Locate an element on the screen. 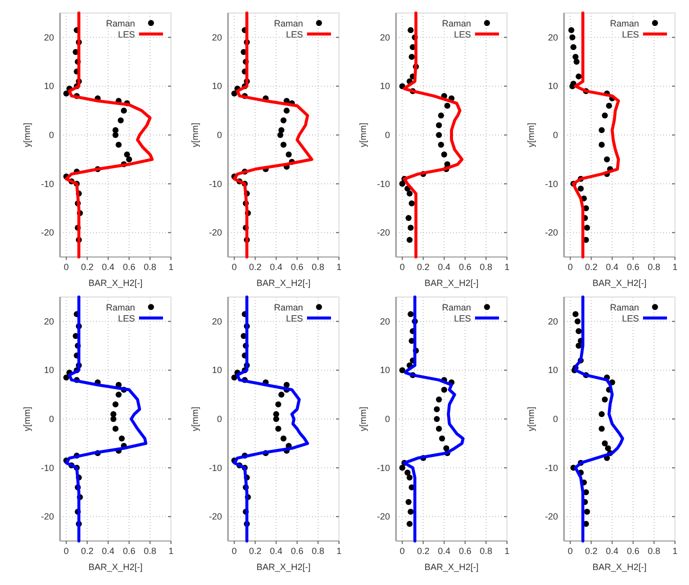  y-tick-label: -10 is located at coordinates (47, 183).